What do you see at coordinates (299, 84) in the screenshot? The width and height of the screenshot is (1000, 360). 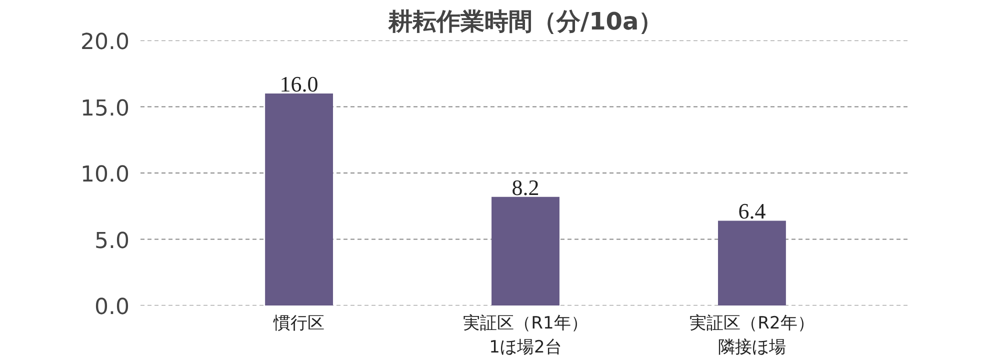 I see `data-label: 16.0` at bounding box center [299, 84].